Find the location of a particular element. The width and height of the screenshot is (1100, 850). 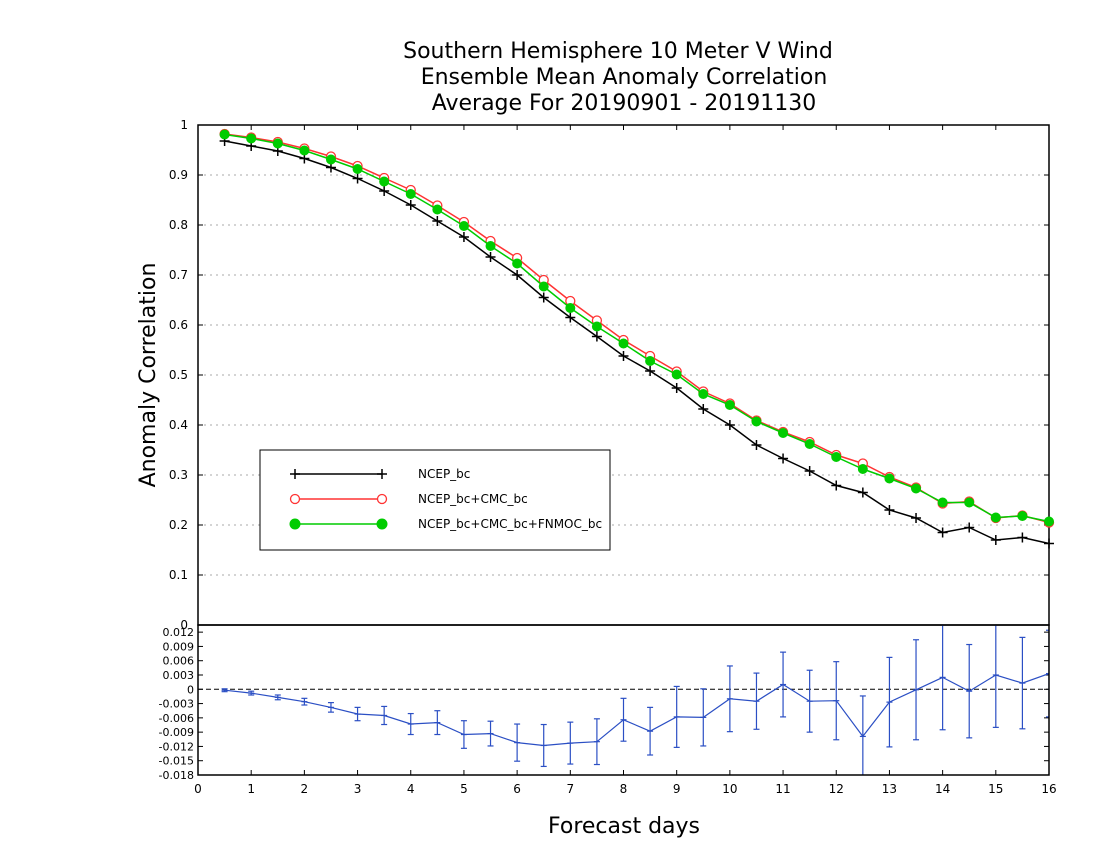

x-tick-label: 9 is located at coordinates (677, 789).